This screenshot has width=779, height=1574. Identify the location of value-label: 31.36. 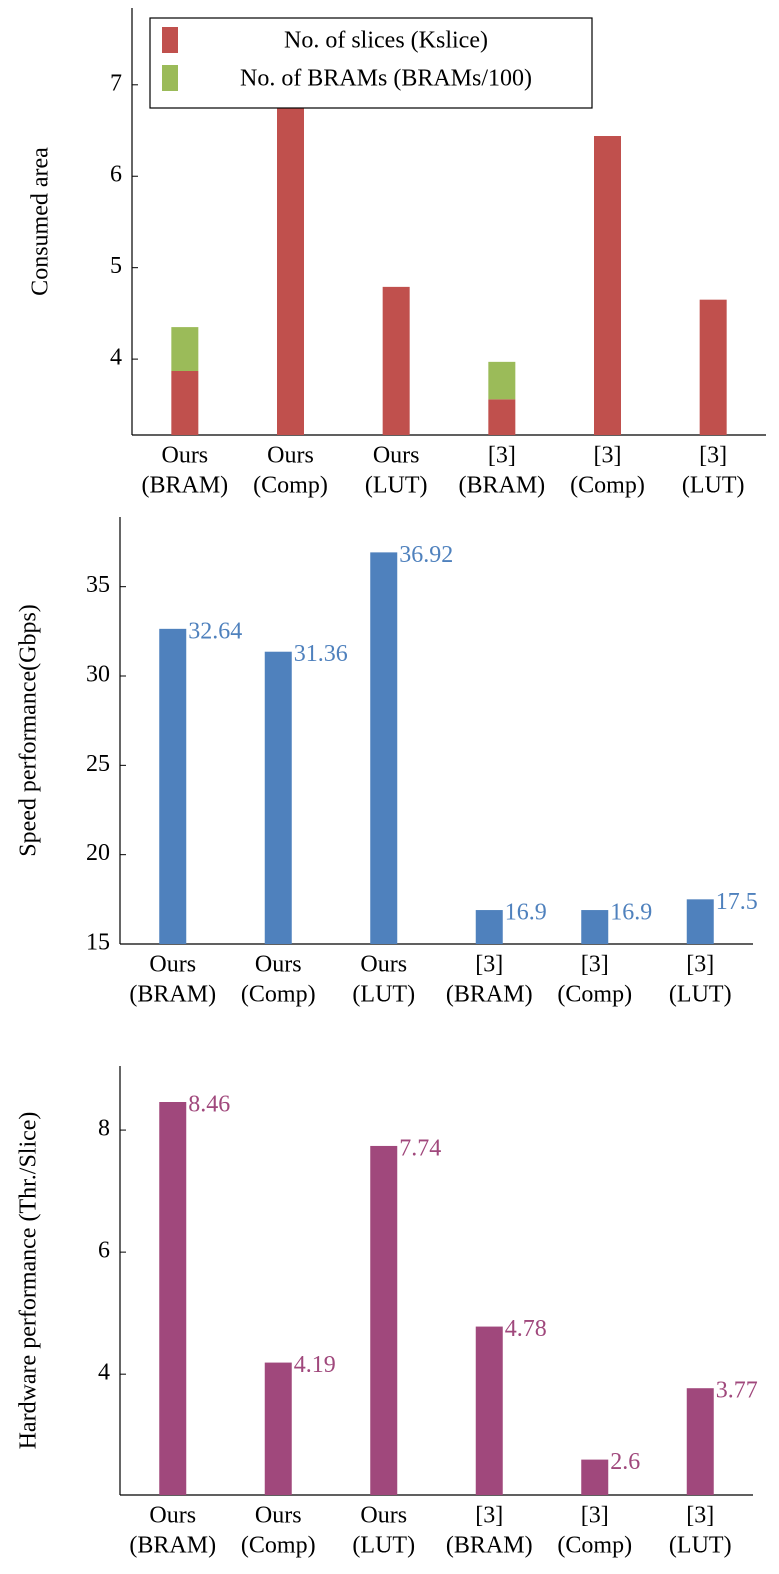
(321, 654).